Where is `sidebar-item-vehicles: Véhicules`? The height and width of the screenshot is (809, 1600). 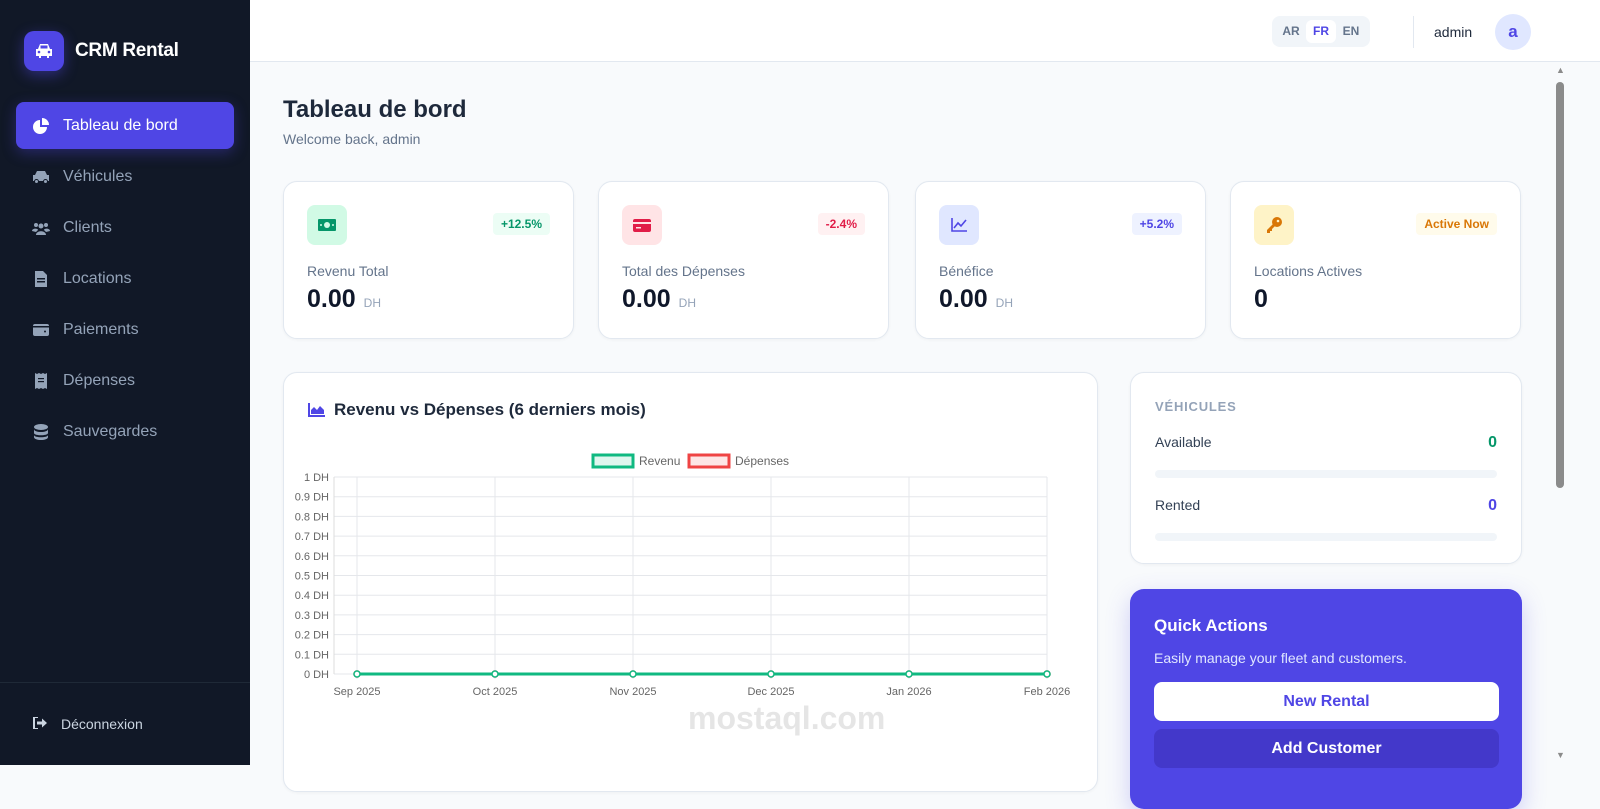 sidebar-item-vehicles: Véhicules is located at coordinates (125, 176).